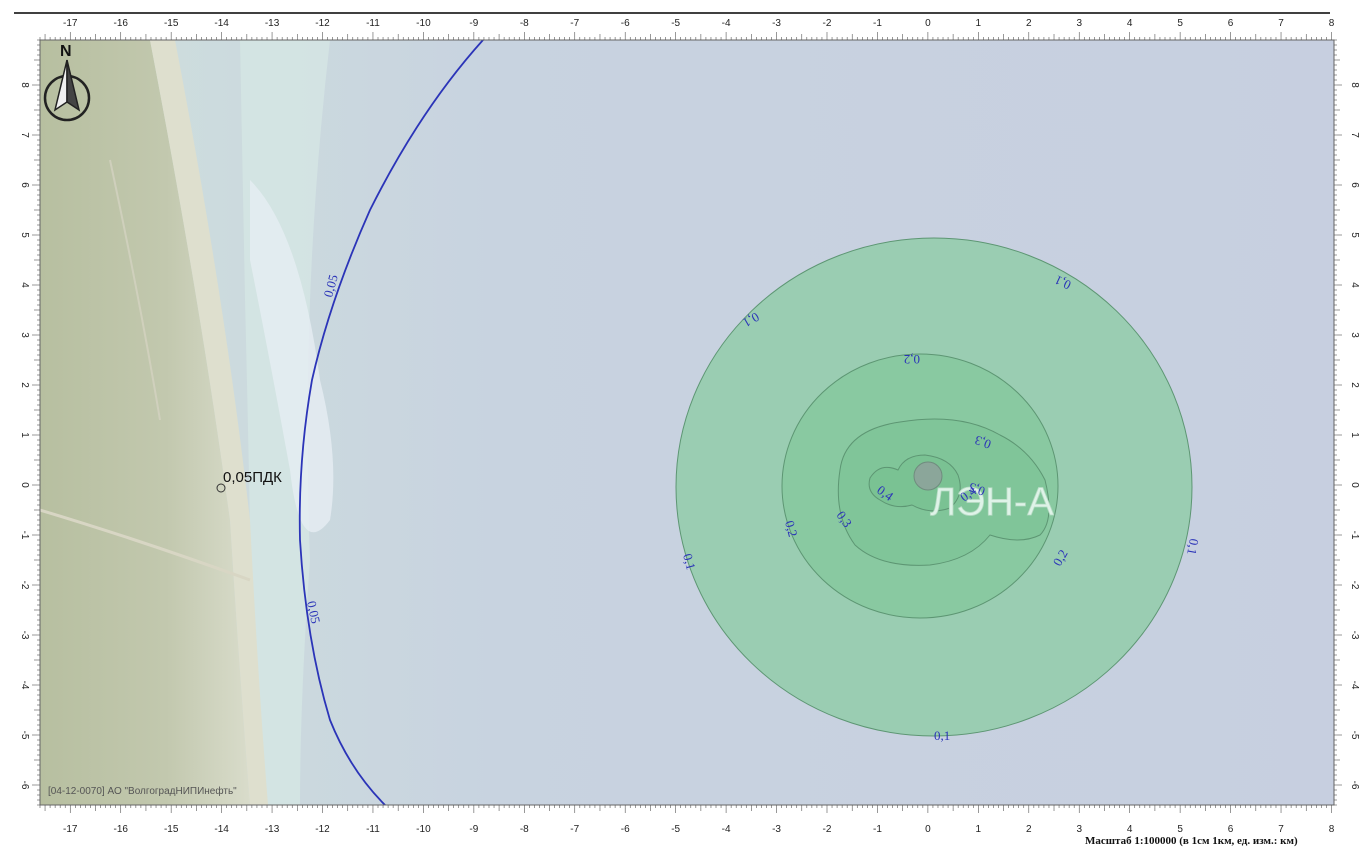 The height and width of the screenshot is (849, 1361). Describe the element at coordinates (221, 488) in the screenshot. I see `control-point-marker` at that location.